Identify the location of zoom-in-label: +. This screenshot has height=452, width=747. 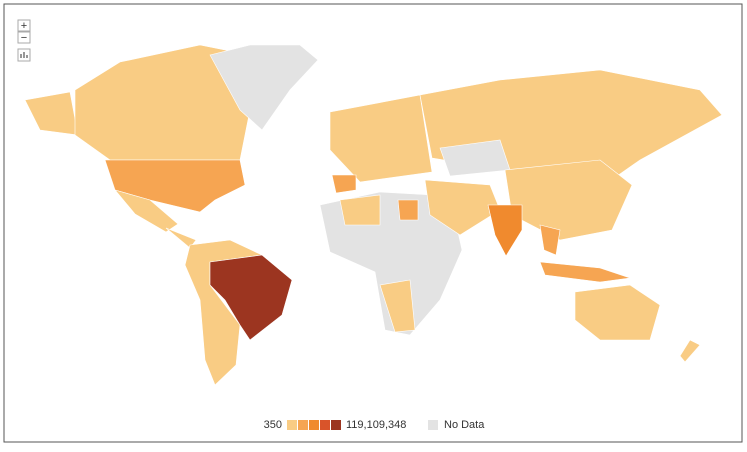
(24, 26).